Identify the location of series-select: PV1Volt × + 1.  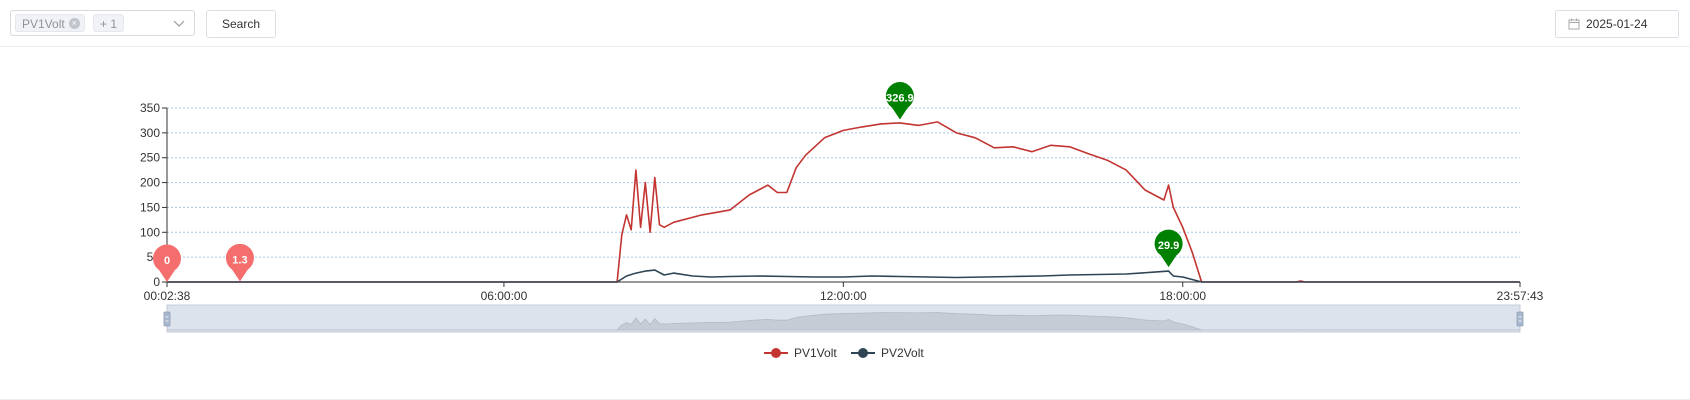
(102, 23).